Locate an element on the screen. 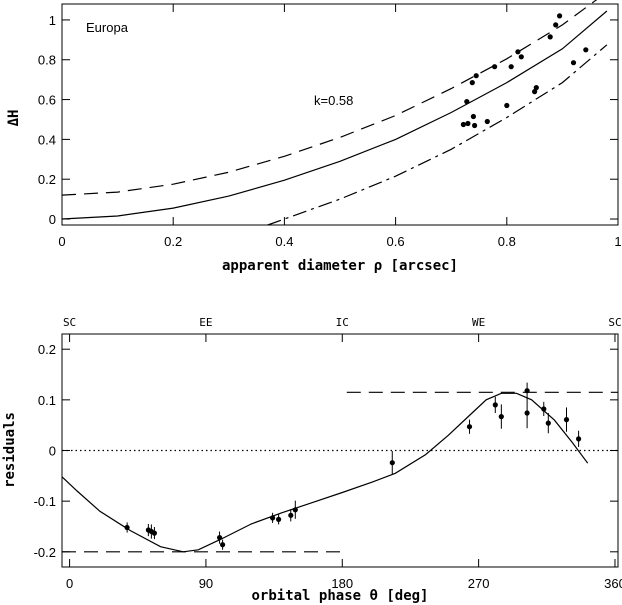  y-tick-label: 0.4 is located at coordinates (47, 139).